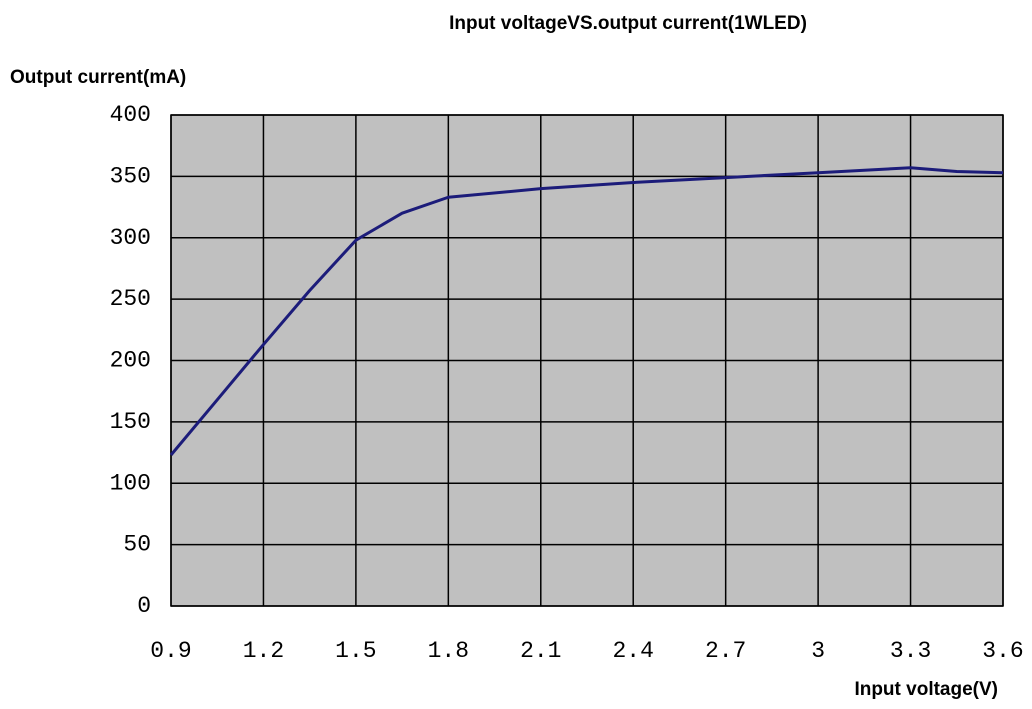 The width and height of the screenshot is (1032, 709). What do you see at coordinates (263, 651) in the screenshot?
I see `x-tick-label: 1.2` at bounding box center [263, 651].